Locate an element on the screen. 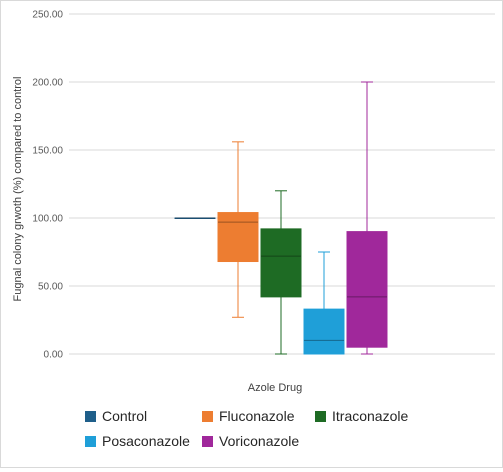 The image size is (503, 472). y-tick-label: 100.00 is located at coordinates (47, 219).